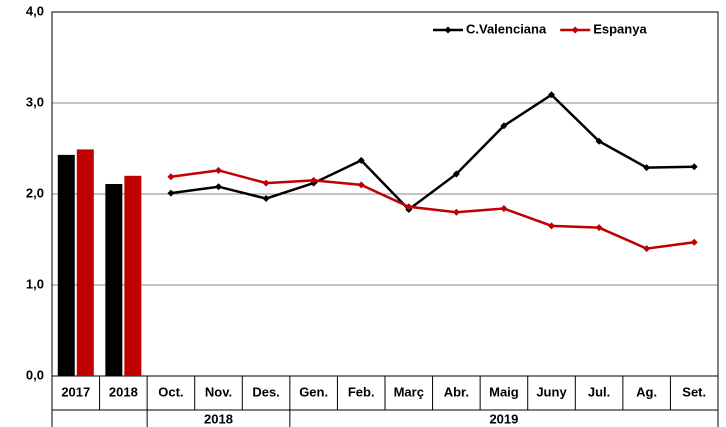 The height and width of the screenshot is (427, 726). Describe the element at coordinates (506, 28) in the screenshot. I see `legend-label: C.Valenciana` at that location.